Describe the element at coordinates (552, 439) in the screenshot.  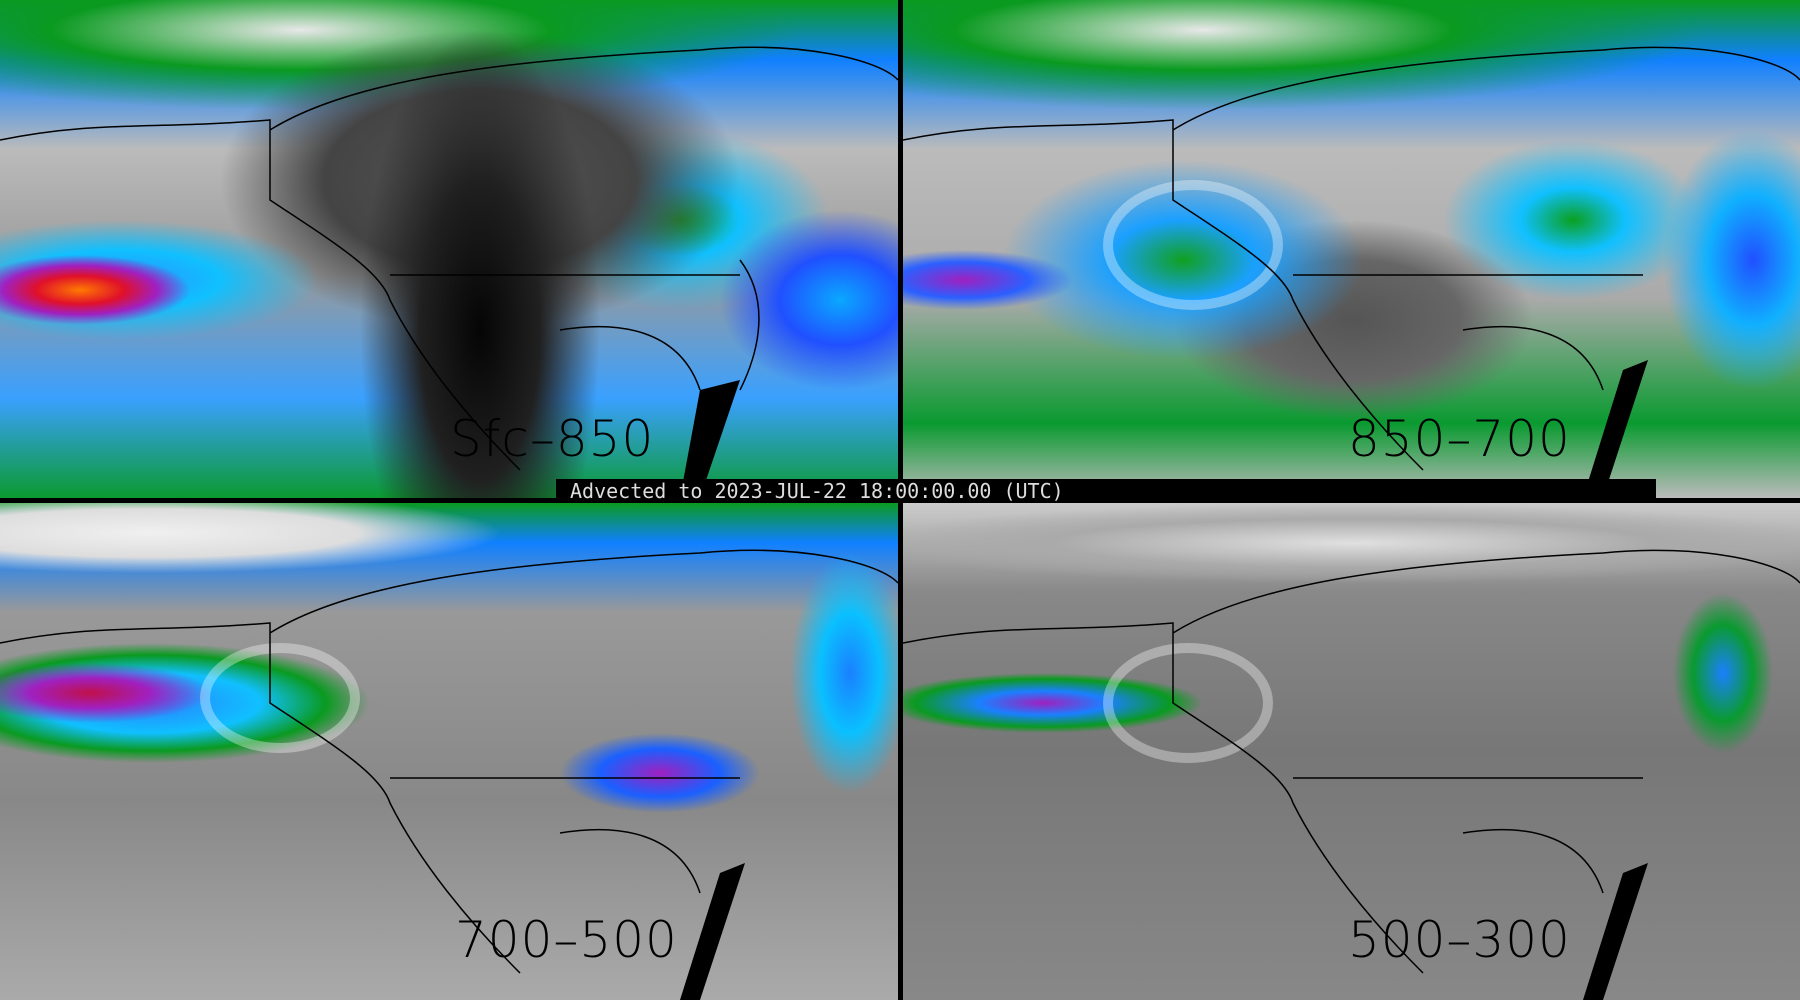
I see `panel-label: Sfc–850` at that location.